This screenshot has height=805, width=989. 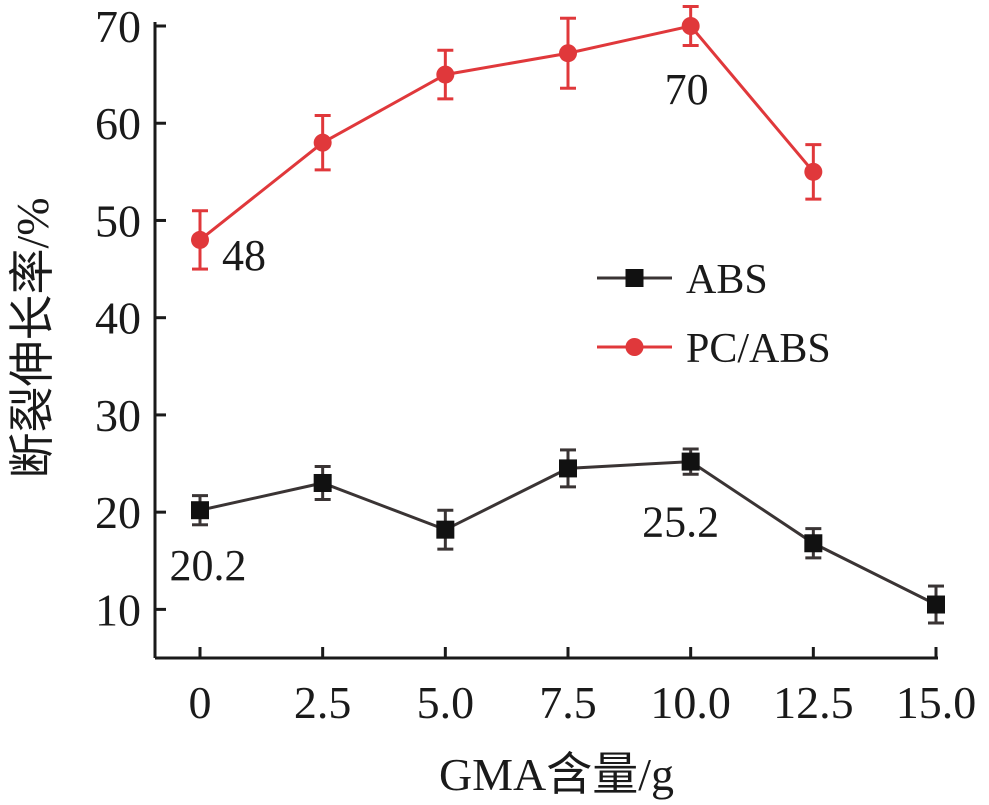 What do you see at coordinates (118, 415) in the screenshot?
I see `y-tick-label-30: 30` at bounding box center [118, 415].